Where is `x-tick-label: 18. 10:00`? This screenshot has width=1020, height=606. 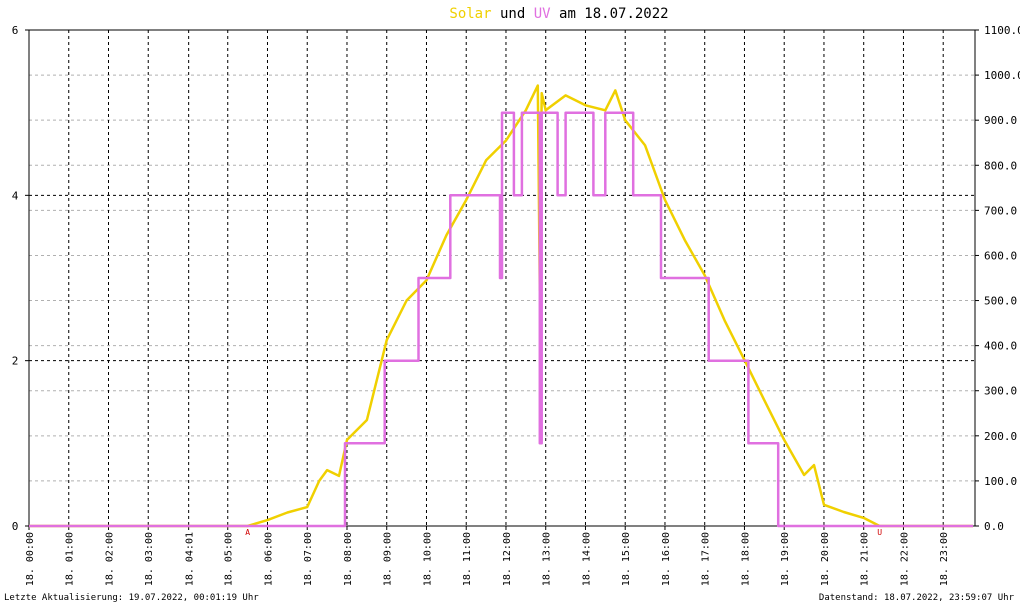 x-tick-label: 18. 10:00 is located at coordinates (427, 559).